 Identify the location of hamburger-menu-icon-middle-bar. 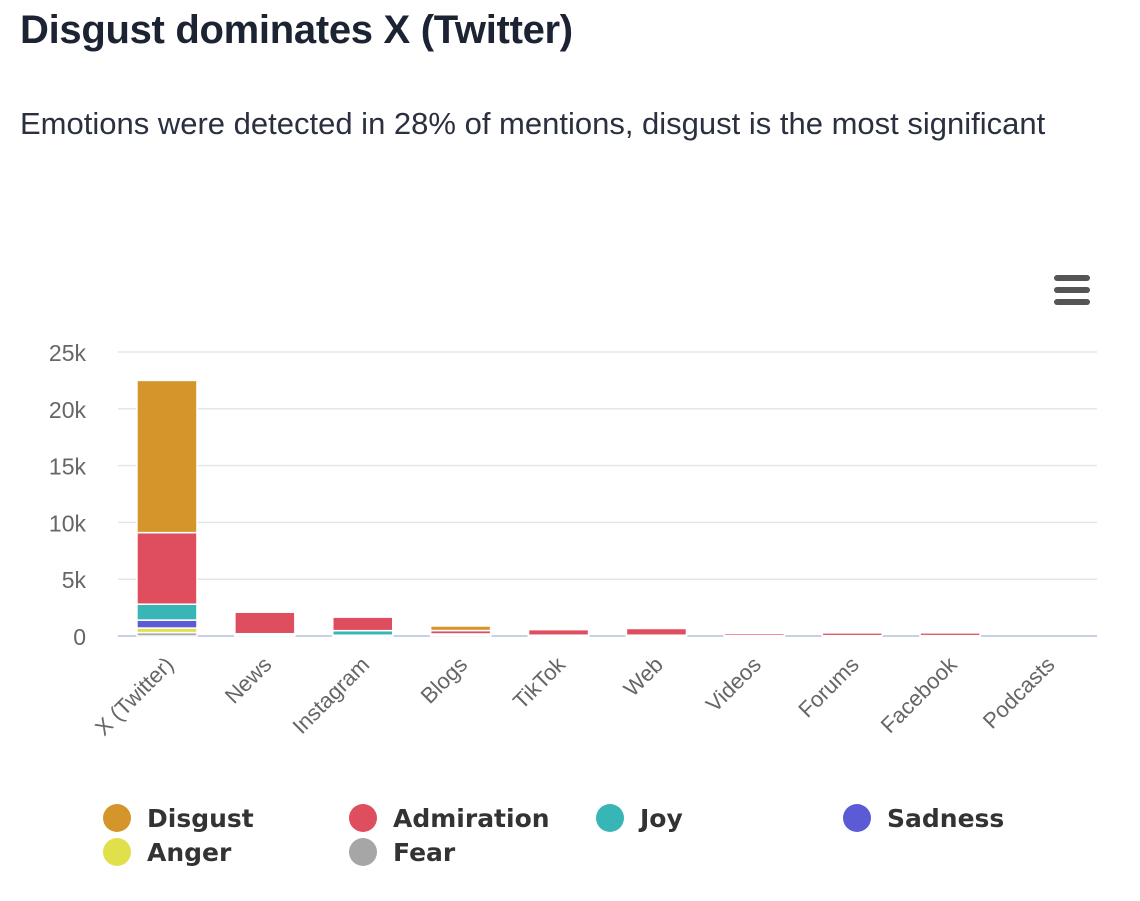
(1072, 290).